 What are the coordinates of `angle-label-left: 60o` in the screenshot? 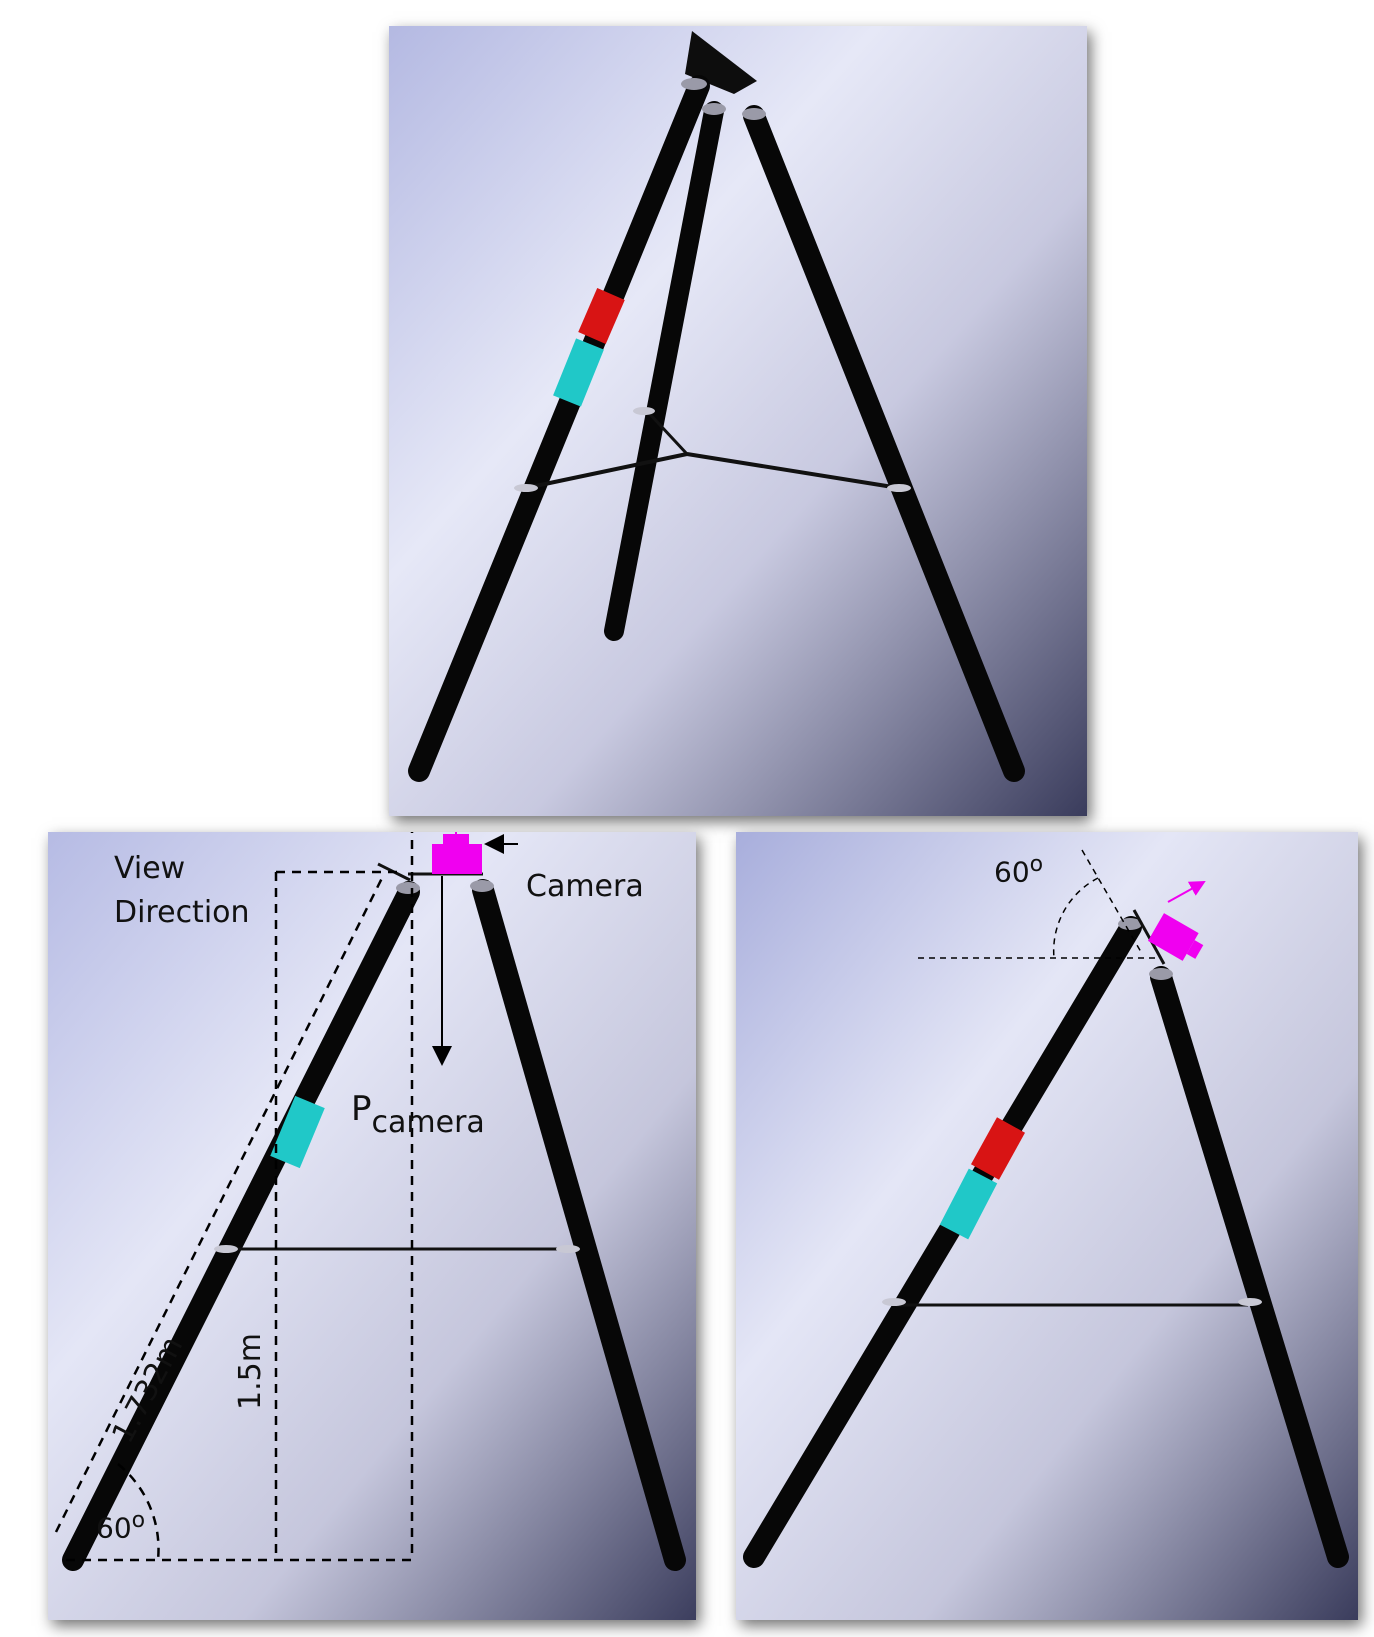 It's located at (120, 1526).